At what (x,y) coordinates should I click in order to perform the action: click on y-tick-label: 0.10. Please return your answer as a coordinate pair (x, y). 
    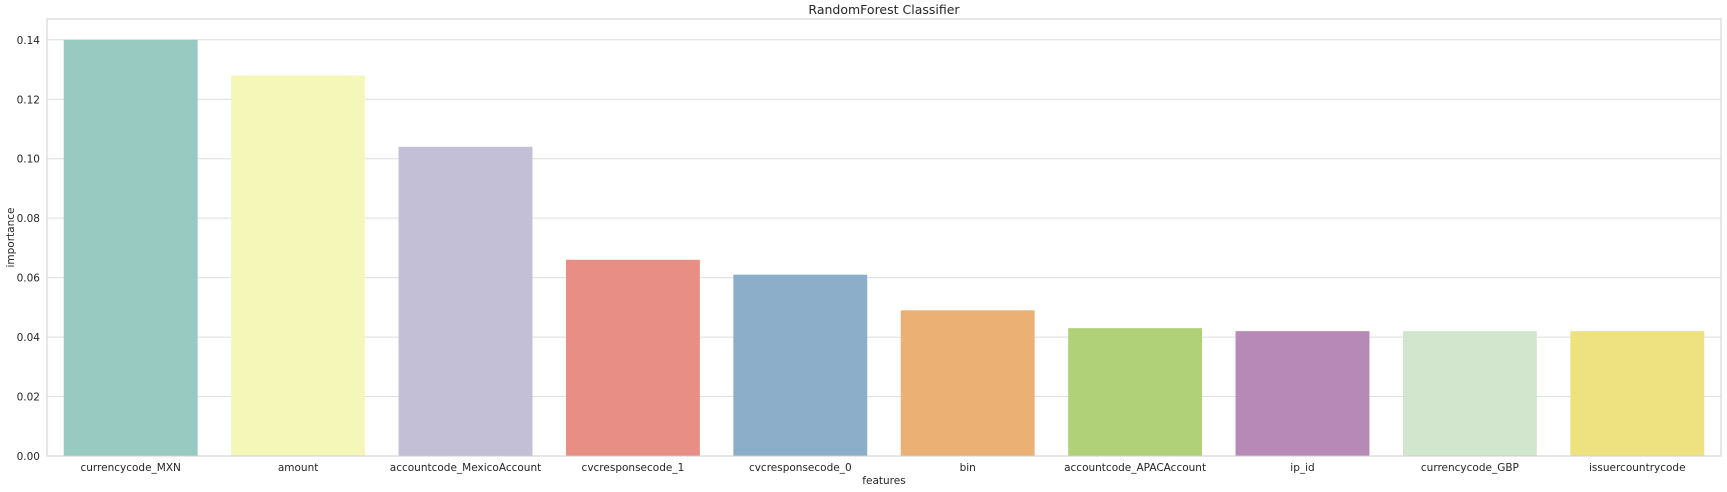
    Looking at the image, I should click on (28, 160).